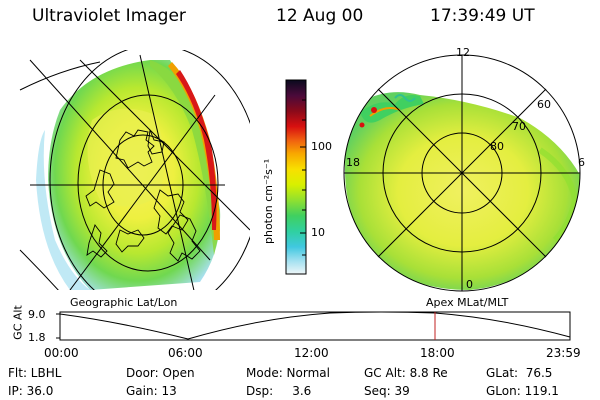 This screenshot has width=600, height=400. What do you see at coordinates (581, 162) in the screenshot?
I see `mlt-label-6: 6` at bounding box center [581, 162].